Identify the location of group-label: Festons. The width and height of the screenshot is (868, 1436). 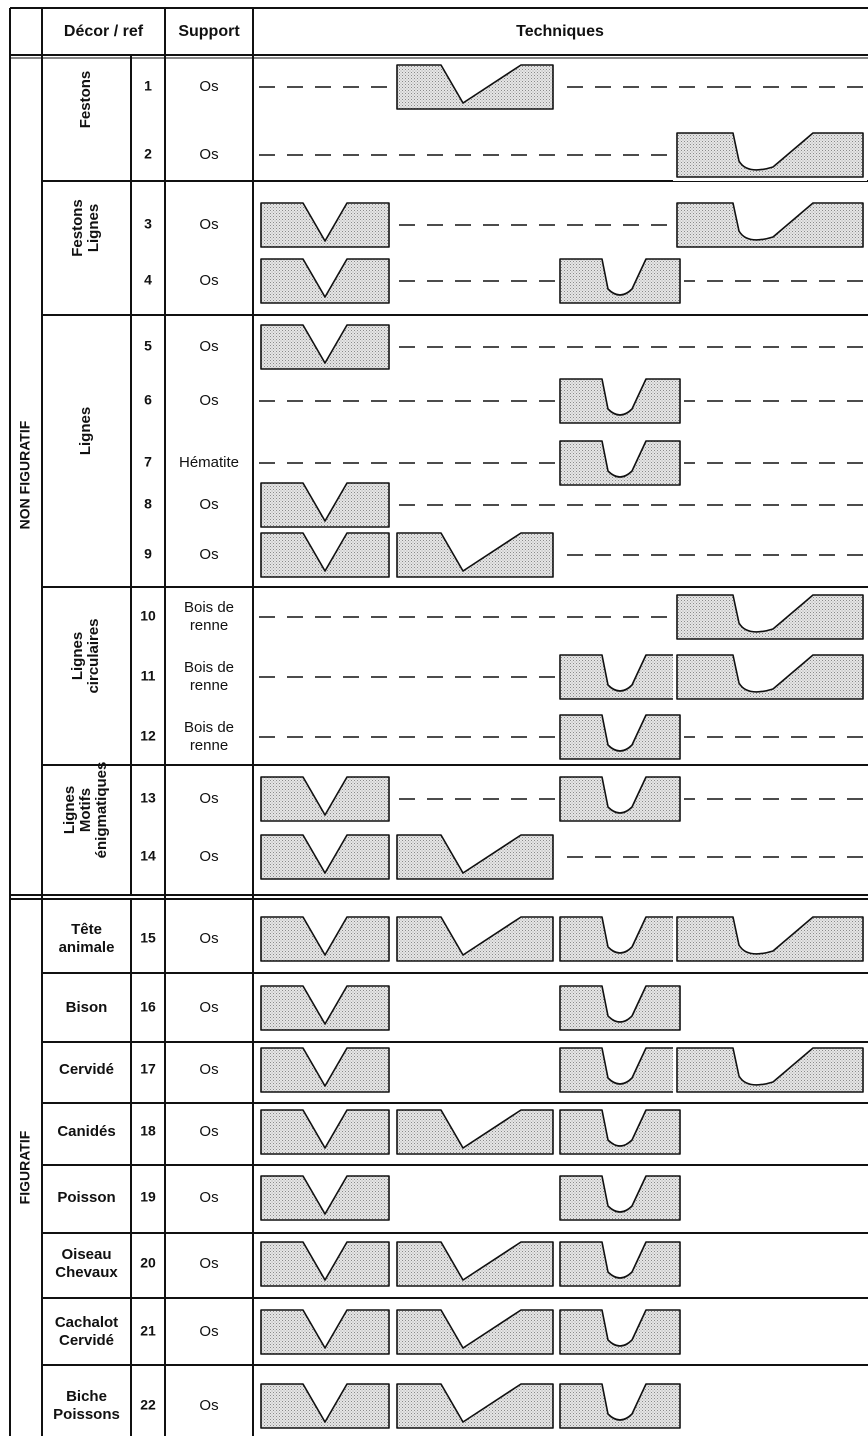
(85, 100).